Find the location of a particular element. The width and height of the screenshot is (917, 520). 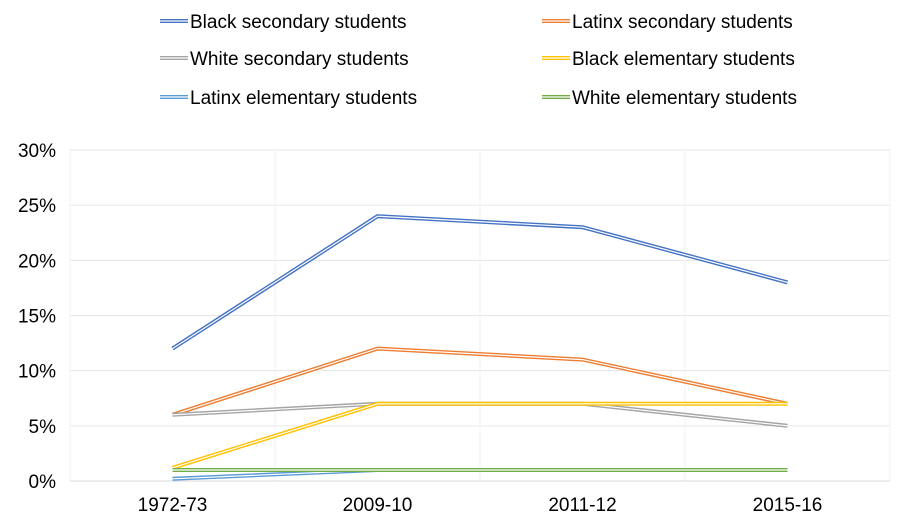

legend-item: Latinx elementary students is located at coordinates (288, 98).